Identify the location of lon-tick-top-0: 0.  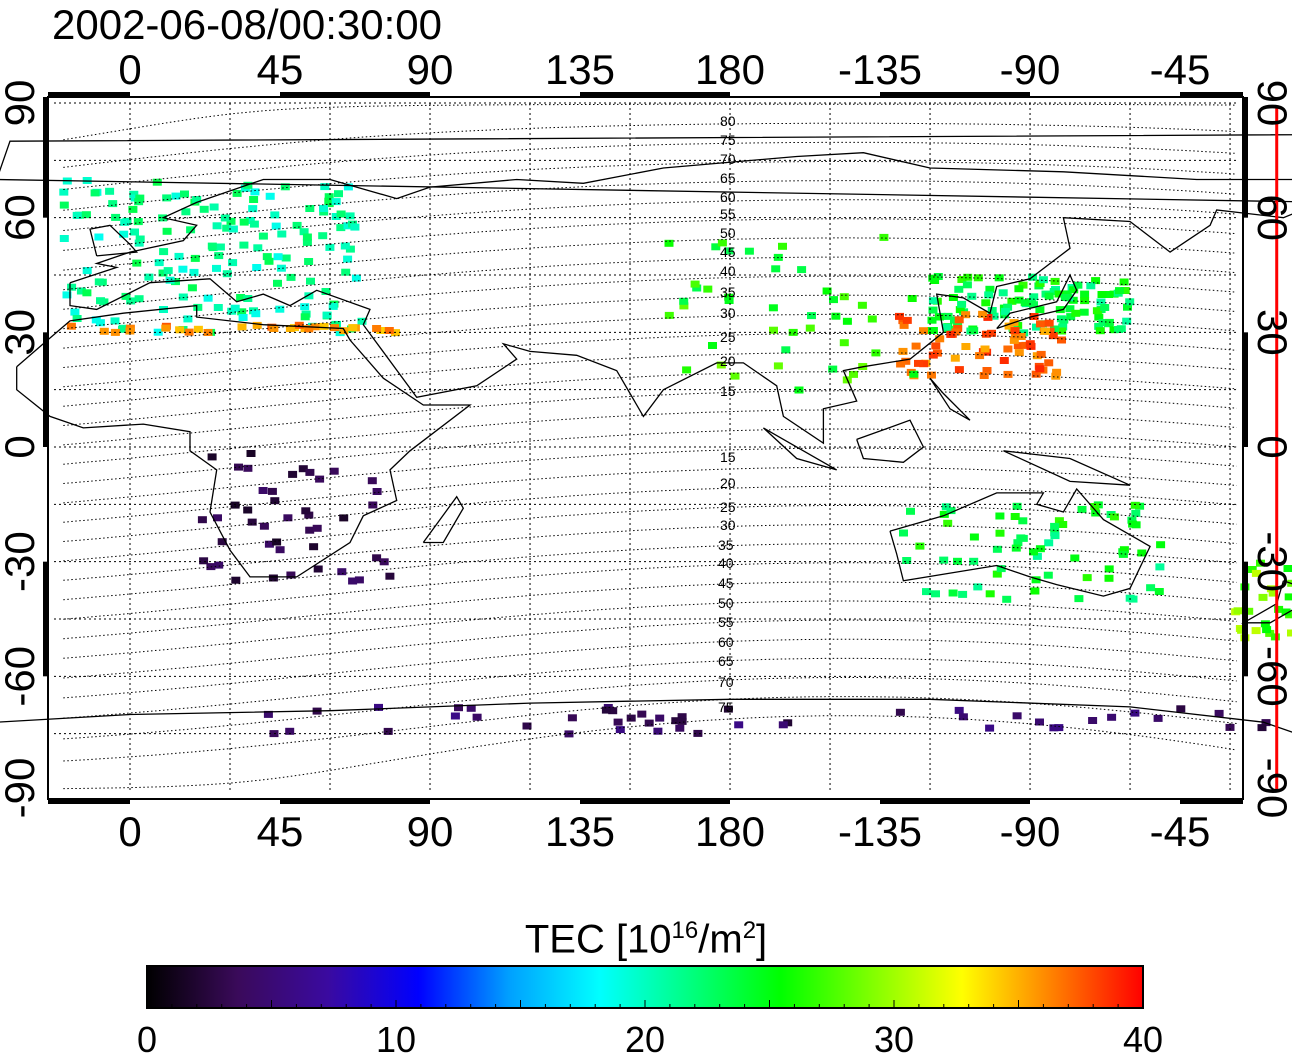
(129, 69).